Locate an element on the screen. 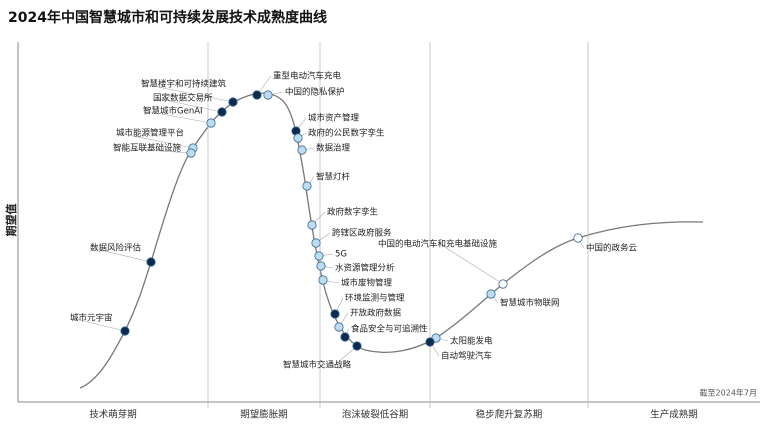 The image size is (765, 425). phase-label: 技术萌芽期 is located at coordinates (113, 415).